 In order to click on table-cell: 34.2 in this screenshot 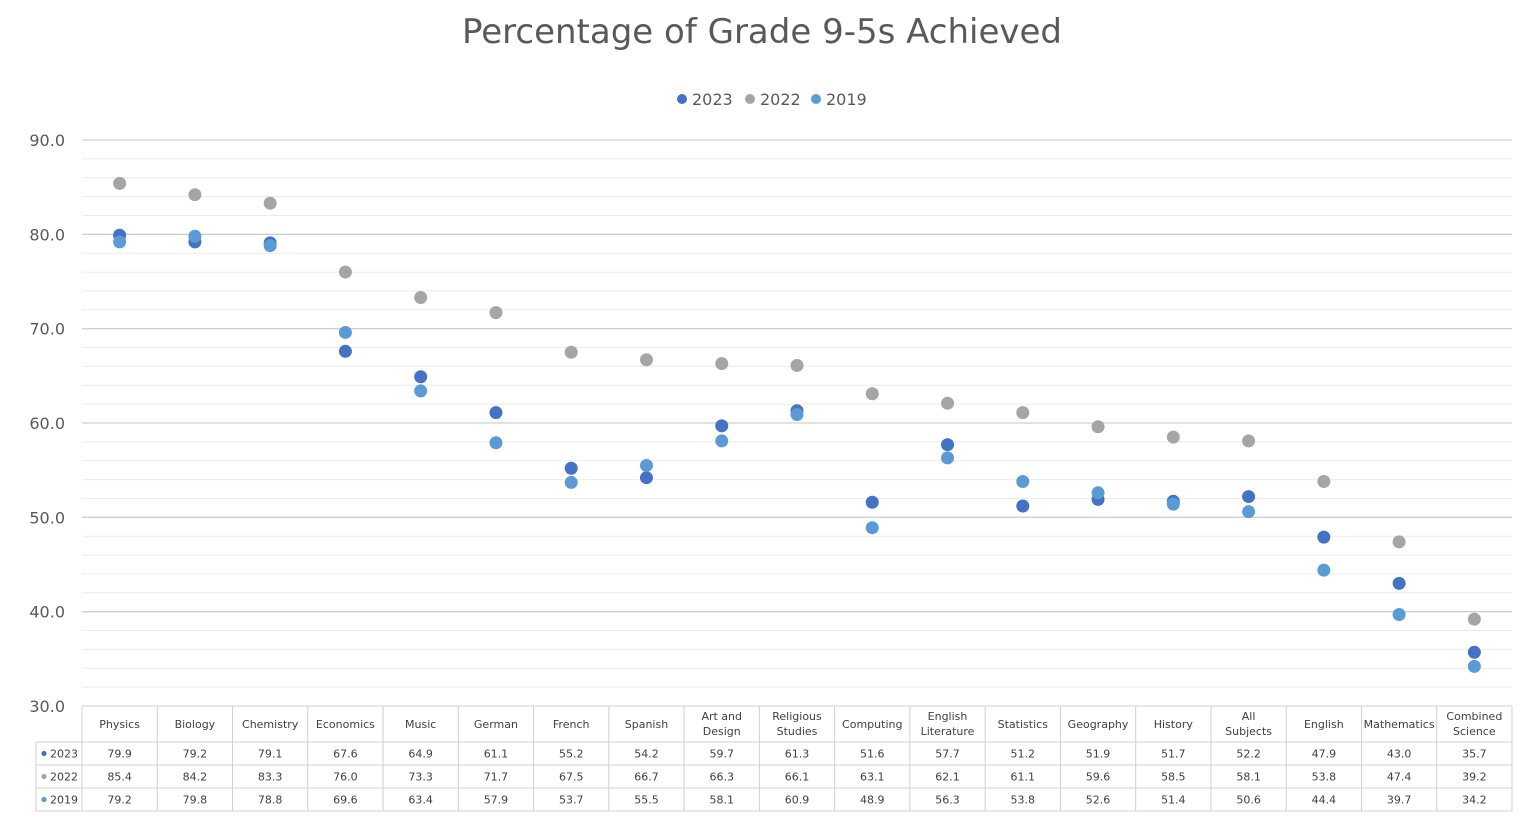, I will do `click(1474, 800)`.